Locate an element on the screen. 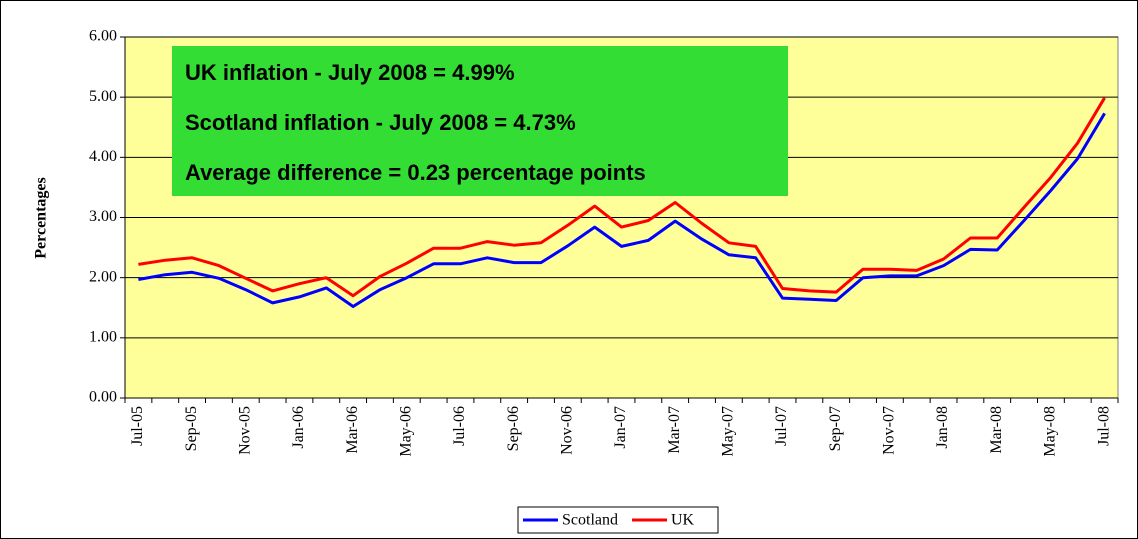  x-tick-label: Jan-07 is located at coordinates (620, 427).